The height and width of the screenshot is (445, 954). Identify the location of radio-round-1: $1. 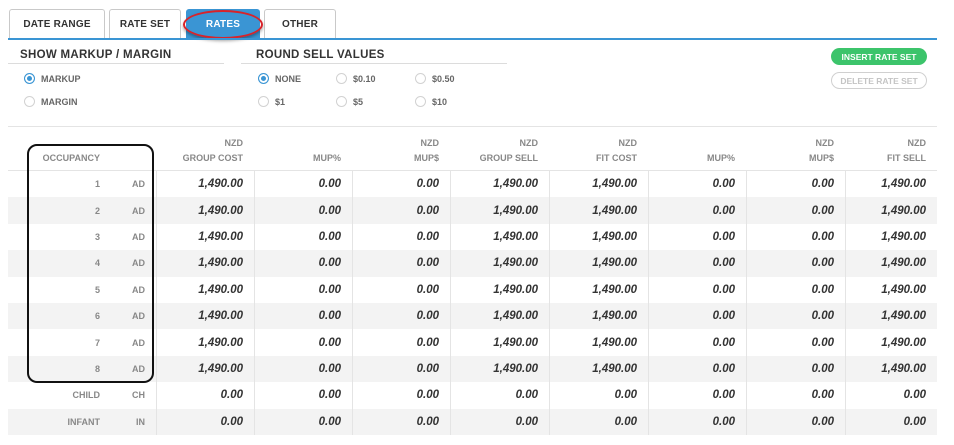
(271, 101).